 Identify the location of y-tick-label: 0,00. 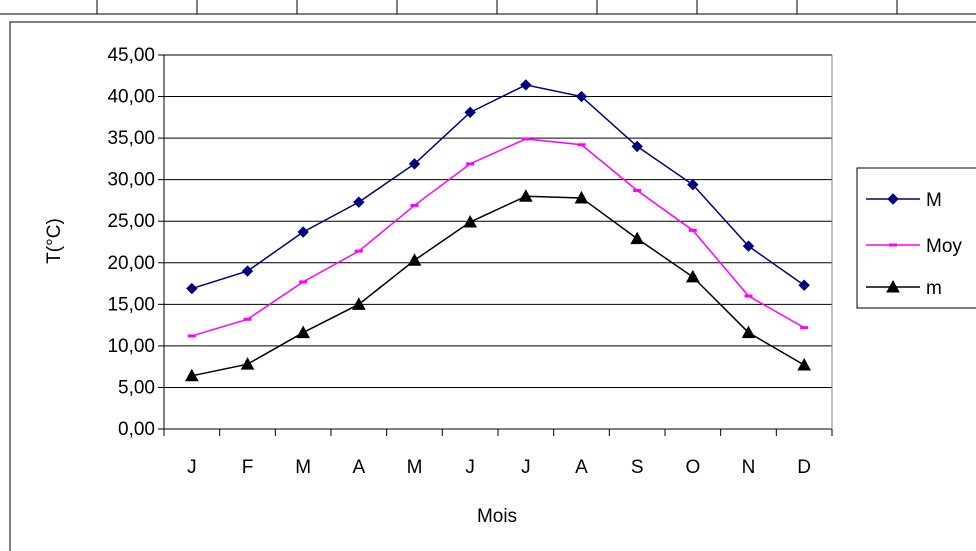
(136, 429).